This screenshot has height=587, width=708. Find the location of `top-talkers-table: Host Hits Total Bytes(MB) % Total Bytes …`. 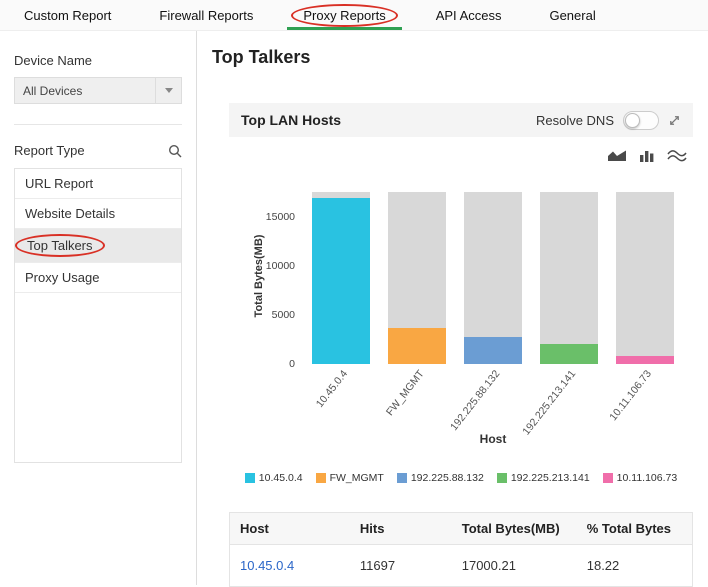

top-talkers-table: Host Hits Total Bytes(MB) % Total Bytes … is located at coordinates (461, 549).